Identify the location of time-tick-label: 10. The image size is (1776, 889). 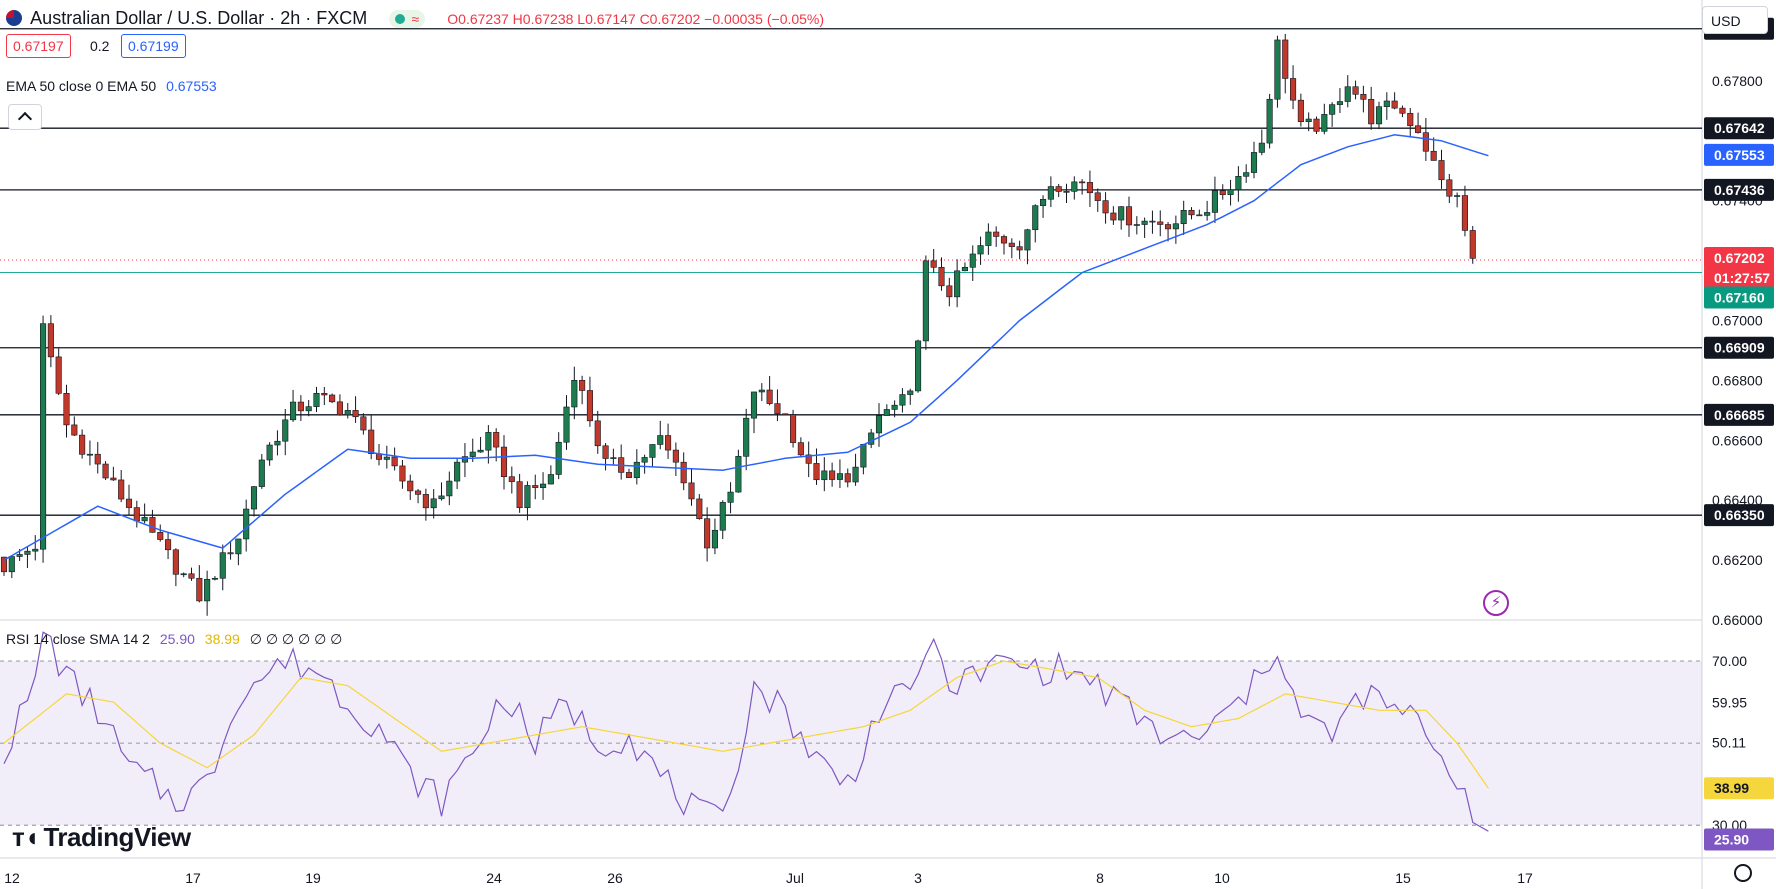
(1222, 878).